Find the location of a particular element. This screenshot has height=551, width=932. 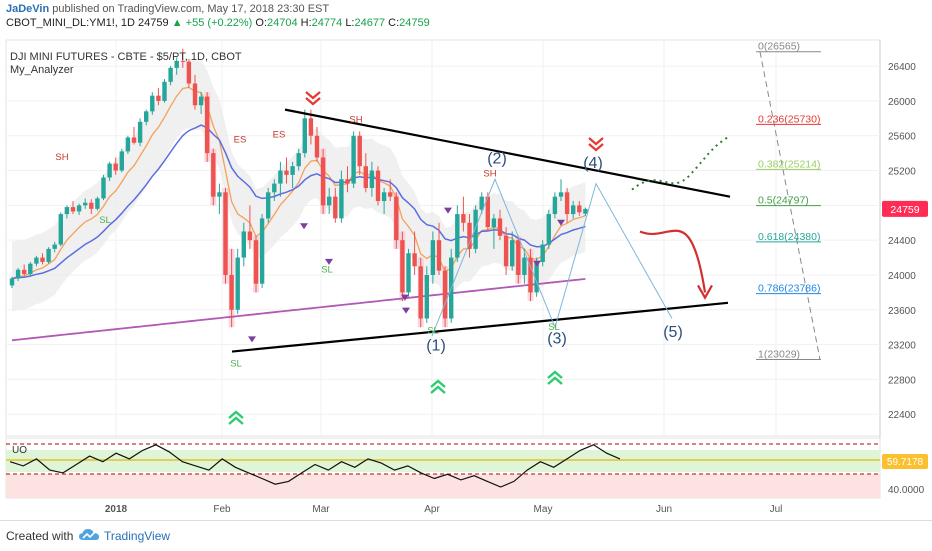

y-tick-label: 26400 is located at coordinates (902, 67).